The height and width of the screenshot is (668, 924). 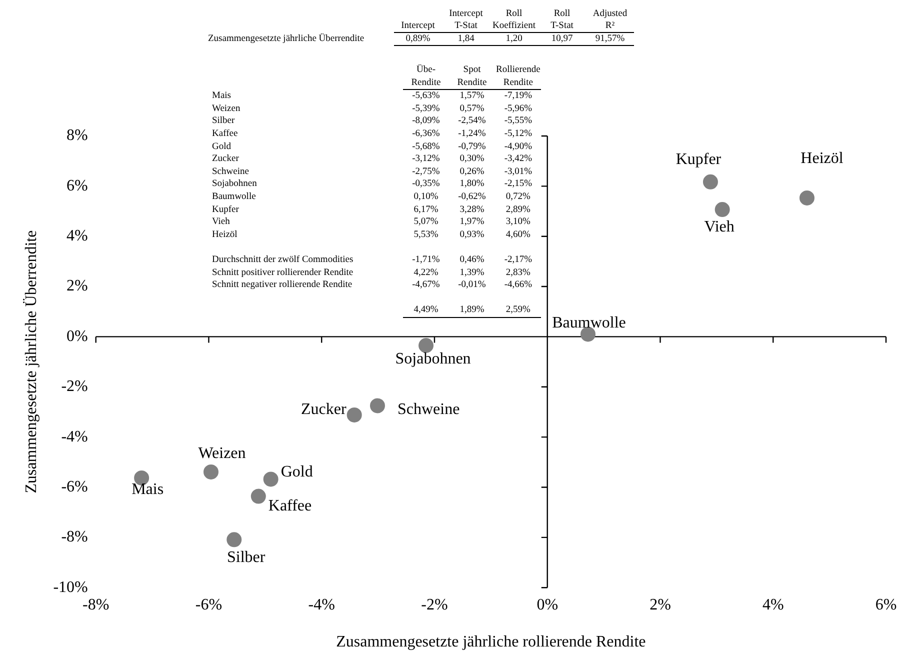 What do you see at coordinates (472, 83) in the screenshot?
I see `text: Rendite Rendite Rendite` at bounding box center [472, 83].